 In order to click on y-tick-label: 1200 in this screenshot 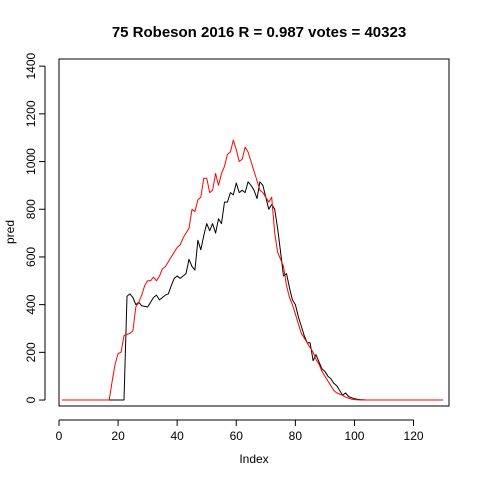, I will do `click(31, 113)`.